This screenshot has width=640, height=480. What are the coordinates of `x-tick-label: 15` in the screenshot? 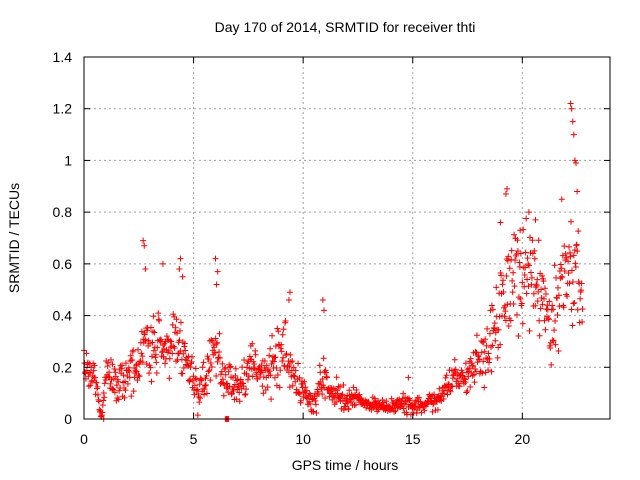 It's located at (413, 439).